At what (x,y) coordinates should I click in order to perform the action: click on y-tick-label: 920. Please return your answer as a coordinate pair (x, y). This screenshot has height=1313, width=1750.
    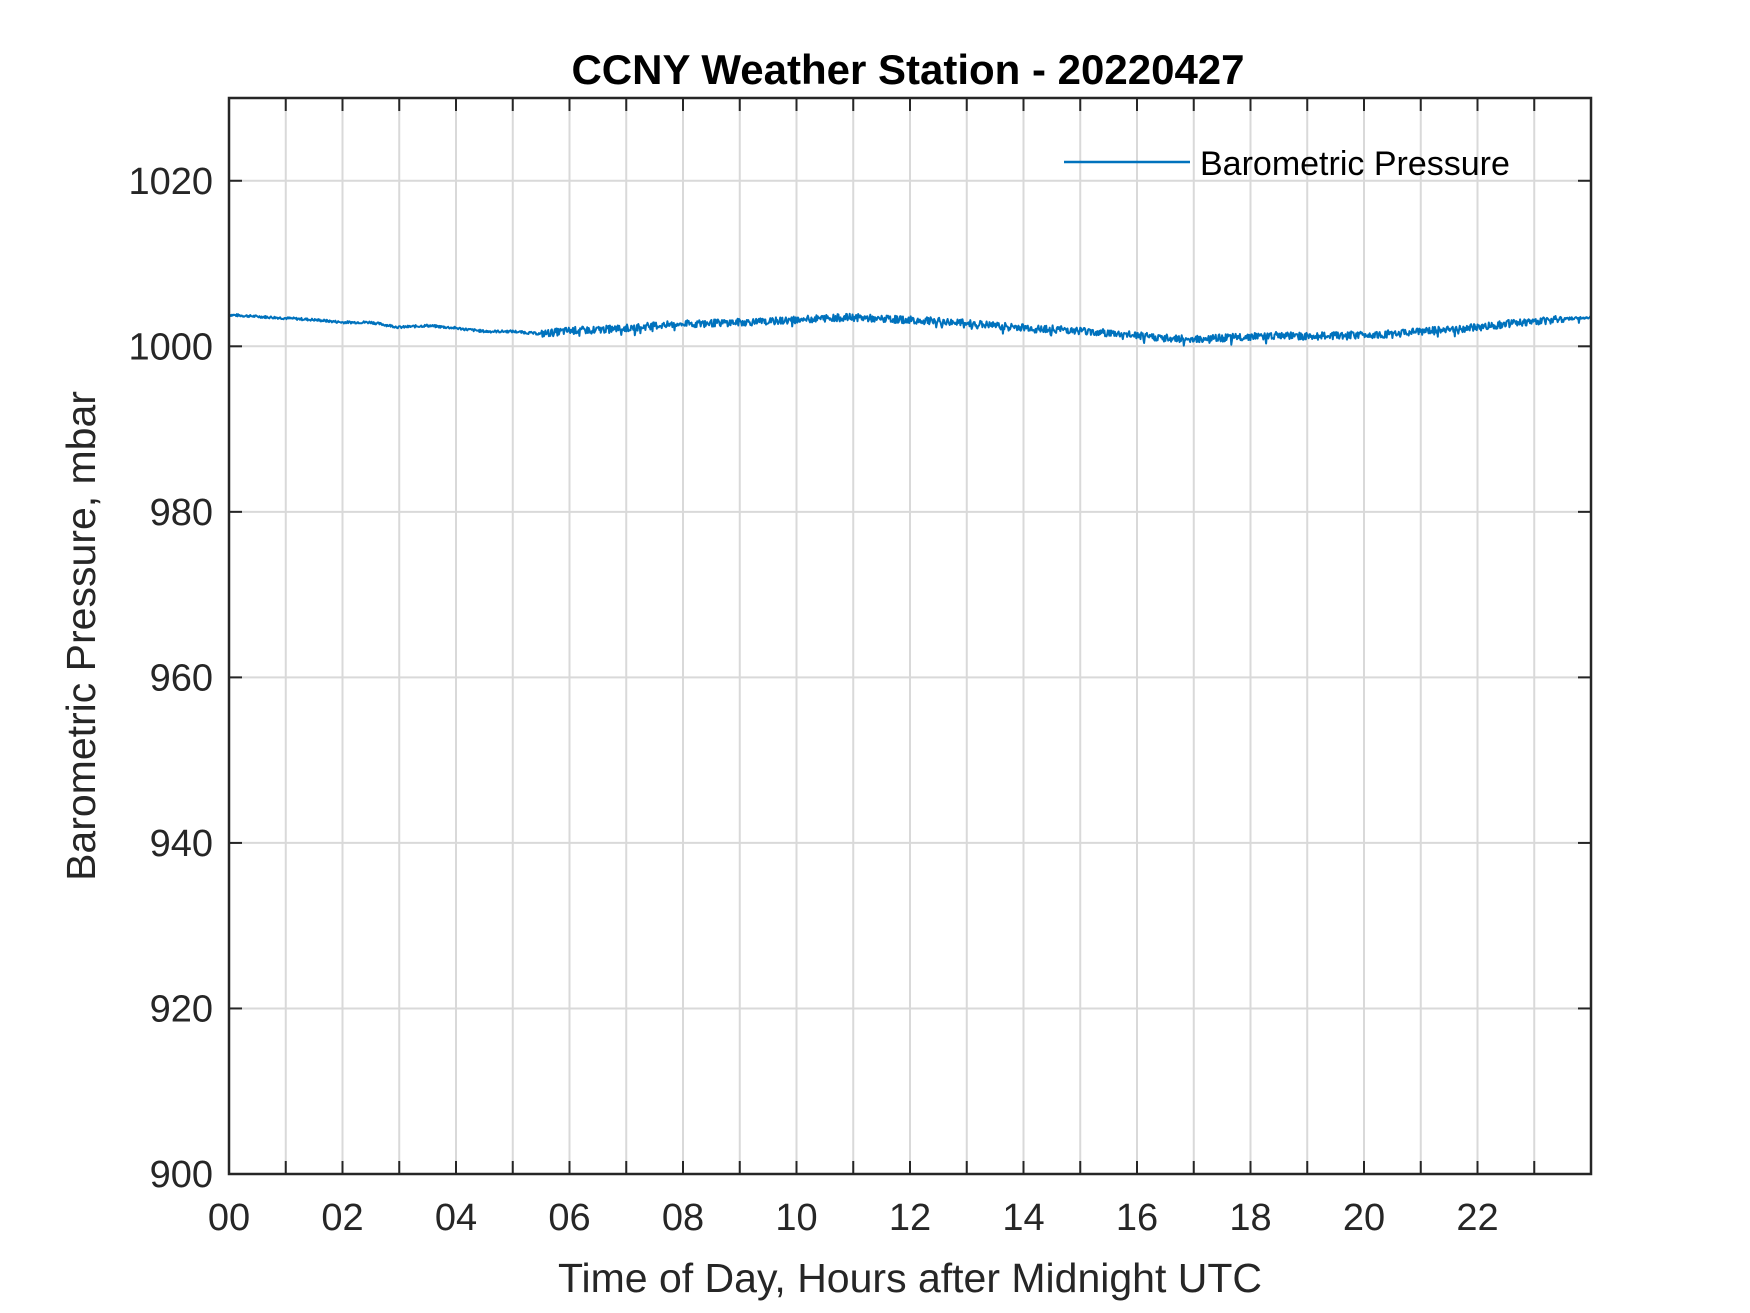
    Looking at the image, I should click on (181, 1009).